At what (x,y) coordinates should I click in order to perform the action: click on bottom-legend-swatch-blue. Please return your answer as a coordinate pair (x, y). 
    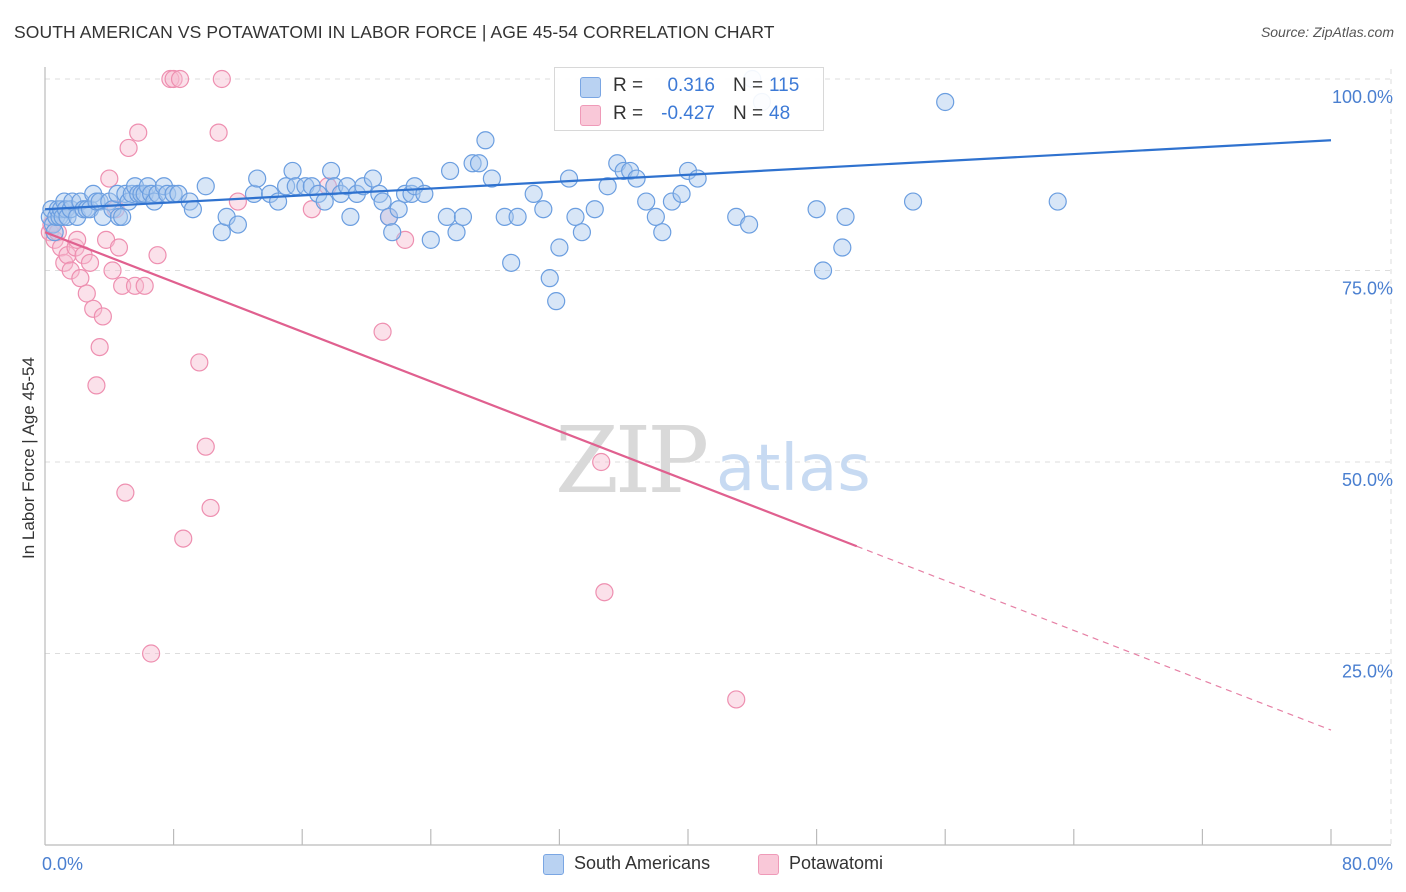
    Looking at the image, I should click on (553, 864).